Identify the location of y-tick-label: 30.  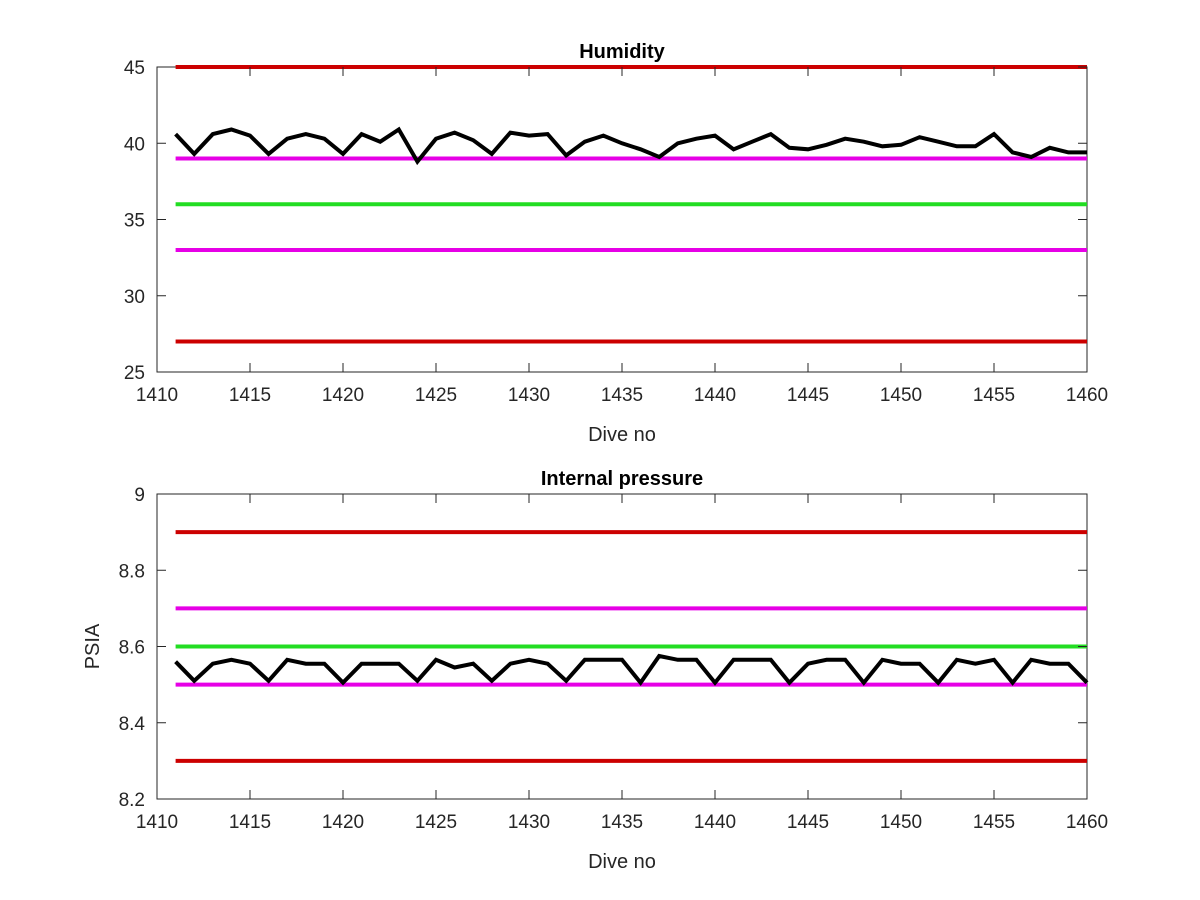
(134, 297).